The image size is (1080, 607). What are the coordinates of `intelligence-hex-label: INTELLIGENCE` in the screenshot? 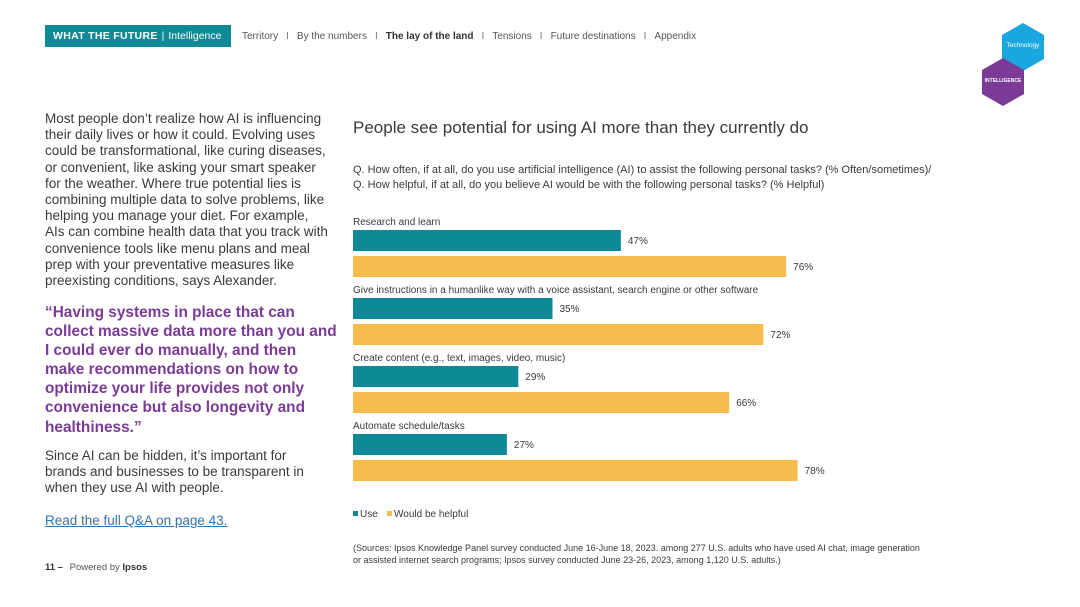 It's located at (1003, 81).